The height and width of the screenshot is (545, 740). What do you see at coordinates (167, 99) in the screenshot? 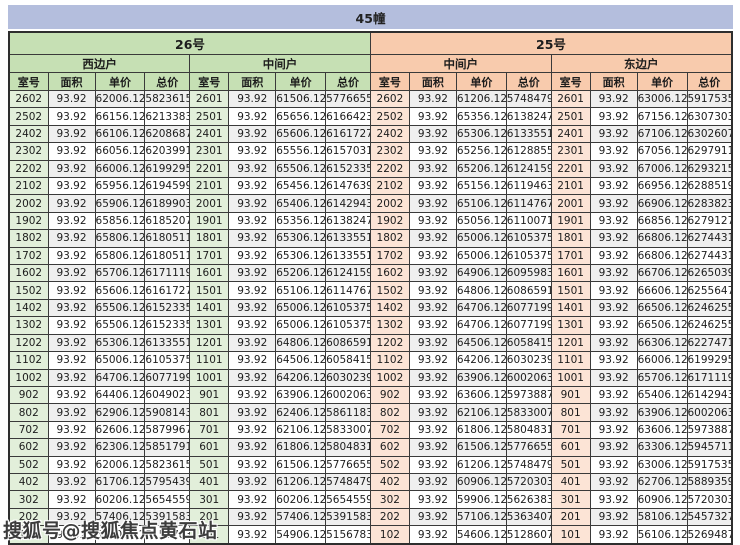
I see `total-price-cell: 5823615` at bounding box center [167, 99].